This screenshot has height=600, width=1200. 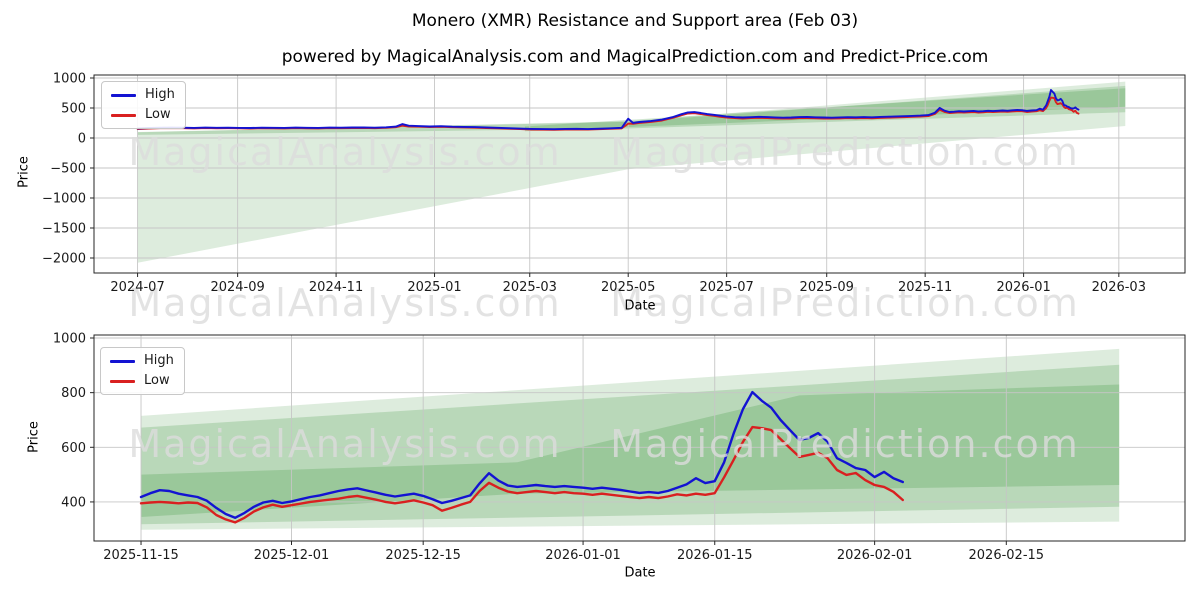 I want to click on svg-text: 2025-05, so click(x=628, y=287).